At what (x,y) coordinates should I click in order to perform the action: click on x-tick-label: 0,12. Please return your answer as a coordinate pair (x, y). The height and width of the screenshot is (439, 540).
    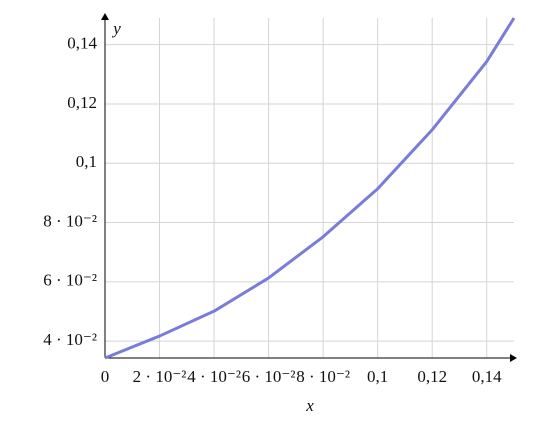
    Looking at the image, I should click on (432, 376).